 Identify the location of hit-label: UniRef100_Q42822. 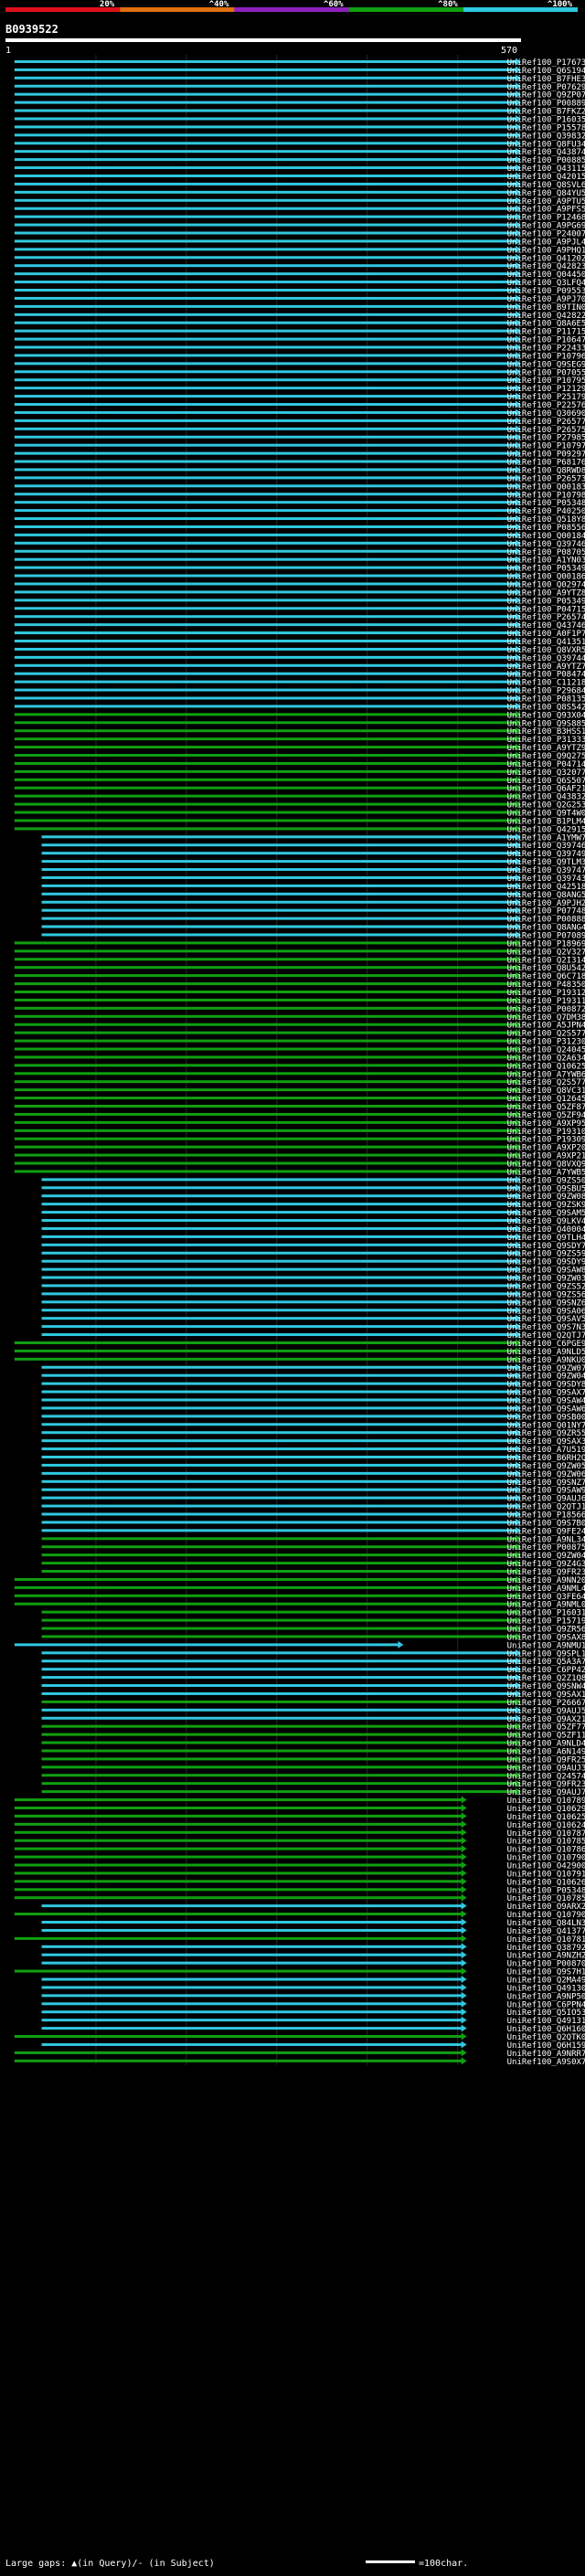
(546, 316).